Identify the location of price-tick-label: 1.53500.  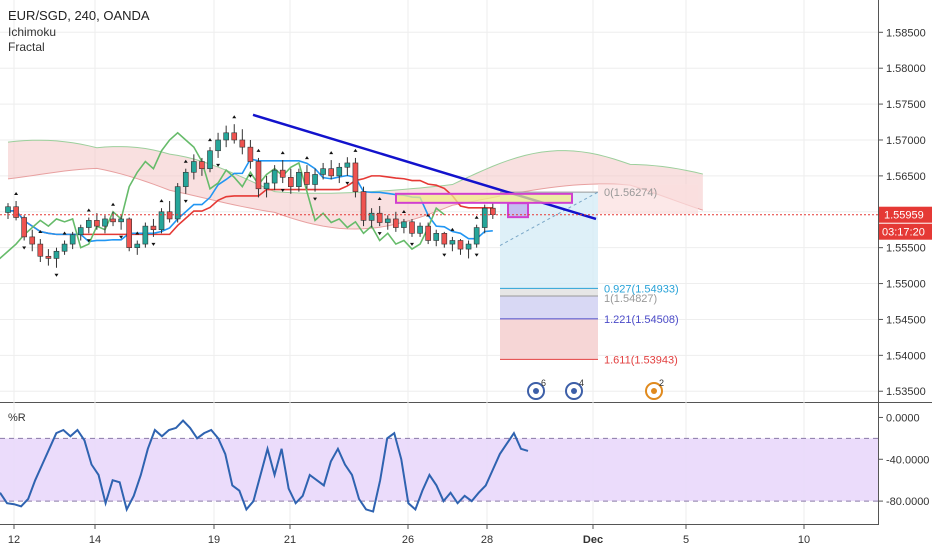
(906, 392).